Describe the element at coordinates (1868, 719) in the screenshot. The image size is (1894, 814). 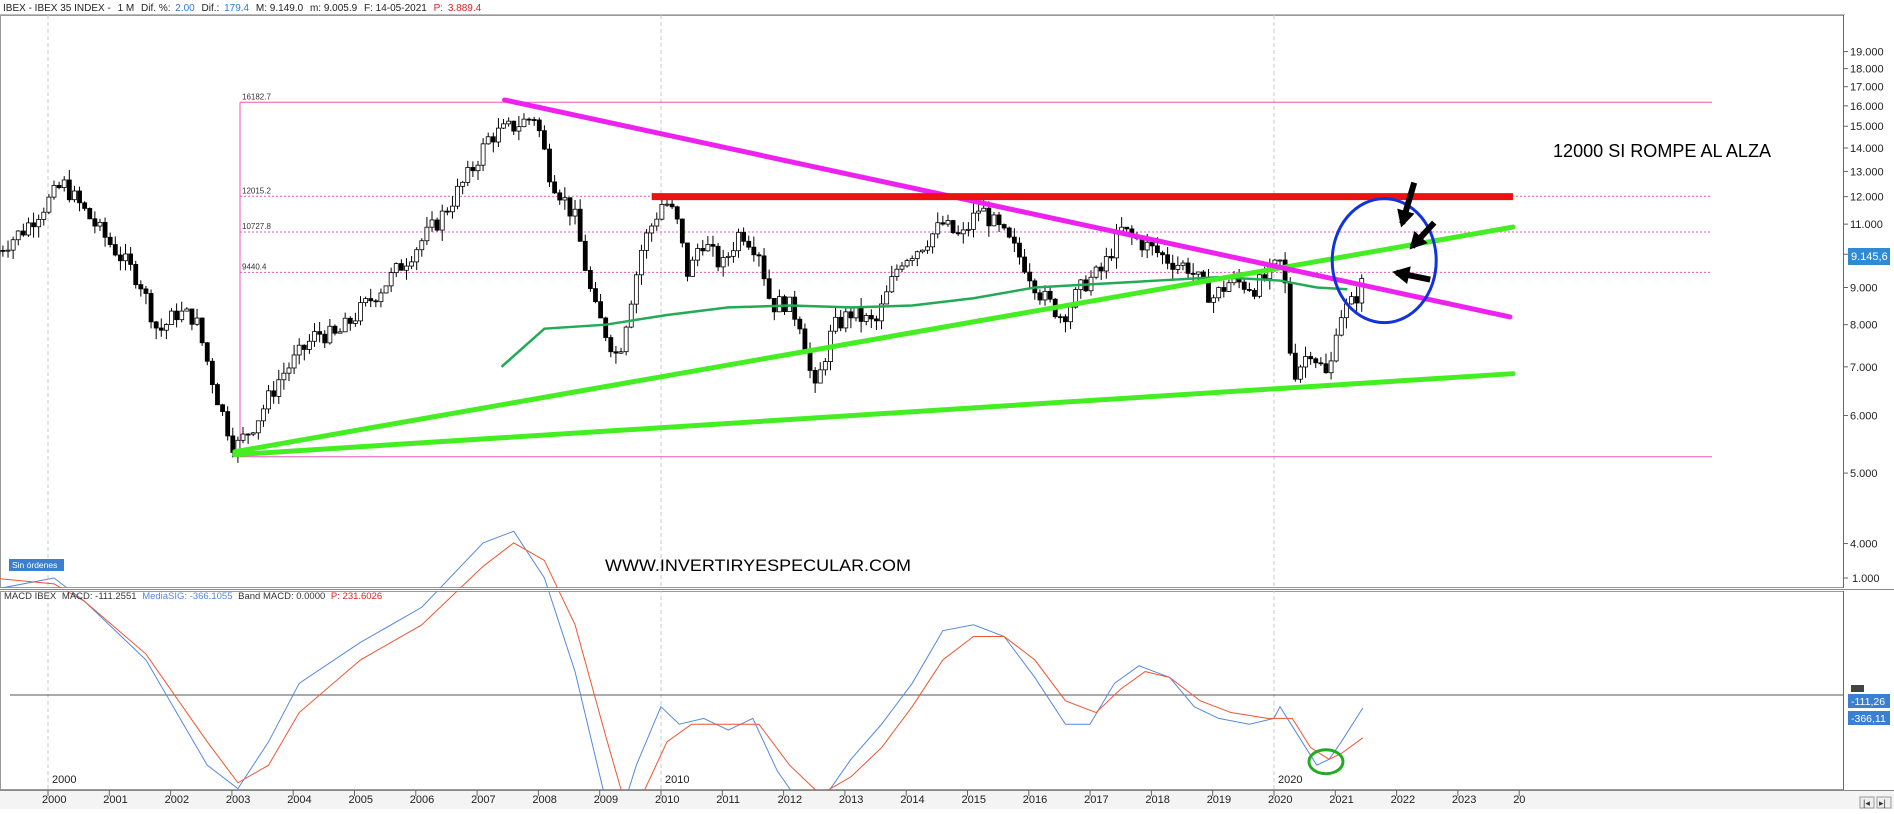
I see `signal-badge-label: -366,11` at that location.